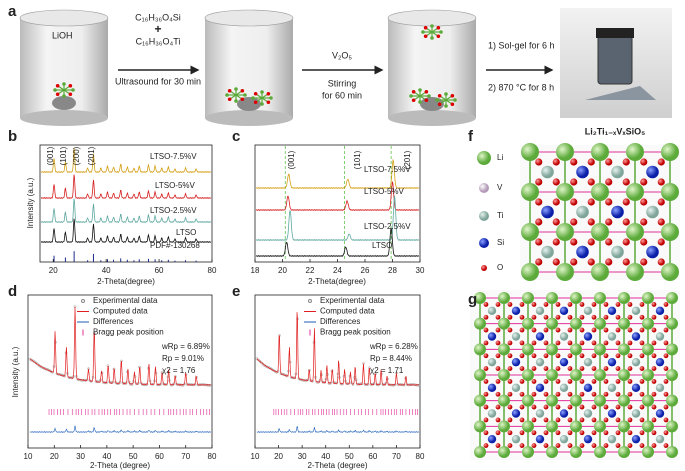 This screenshot has height=471, width=685. Describe the element at coordinates (157, 29) in the screenshot. I see `label: +` at that location.